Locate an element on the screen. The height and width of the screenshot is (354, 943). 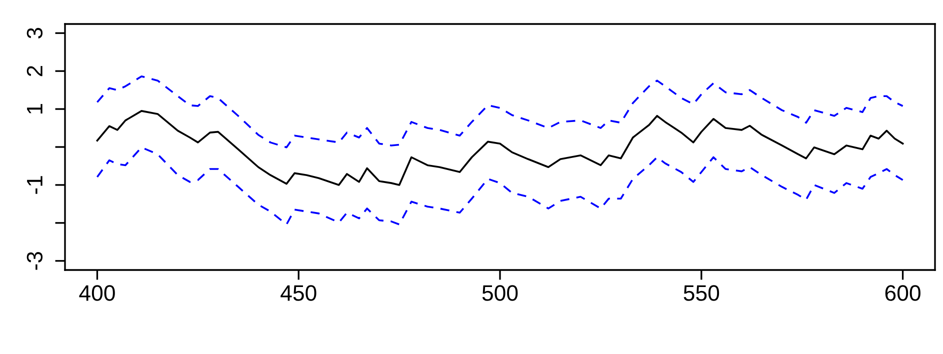
y-tick-label: 2 is located at coordinates (34, 71).